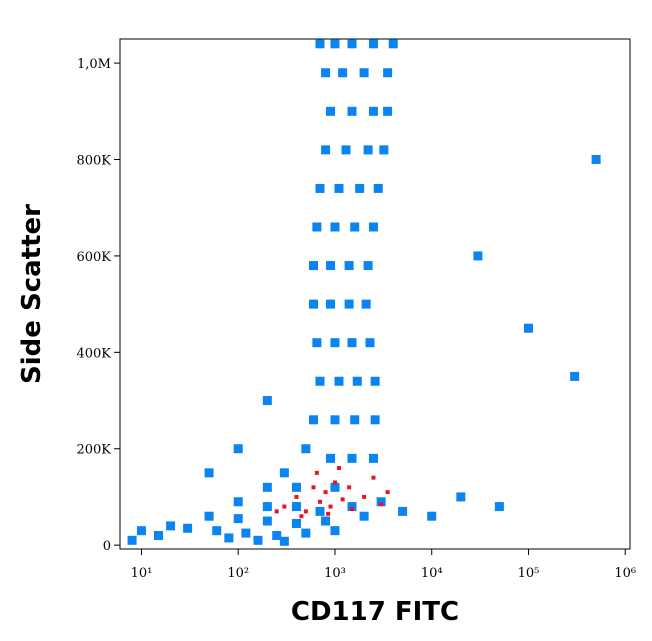  Describe the element at coordinates (107, 546) in the screenshot. I see `y-tick-label: 0` at that location.